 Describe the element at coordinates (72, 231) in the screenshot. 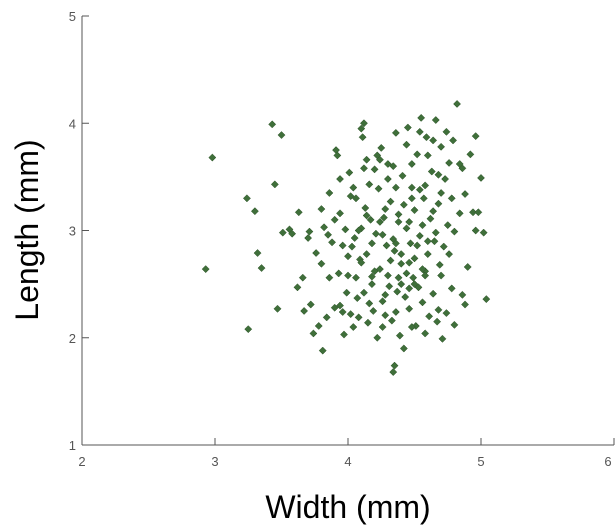

I see `y-tick-label: 3` at that location.